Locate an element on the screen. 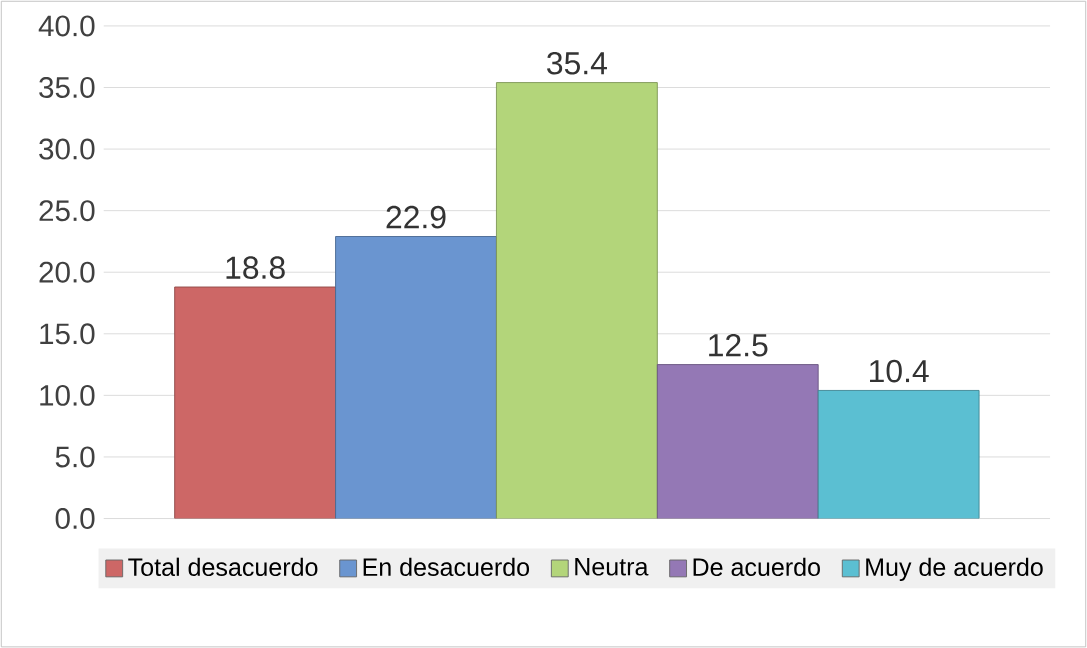 Image resolution: width=1087 pixels, height=648 pixels. y-tick-label: 30.0 is located at coordinates (67, 149).